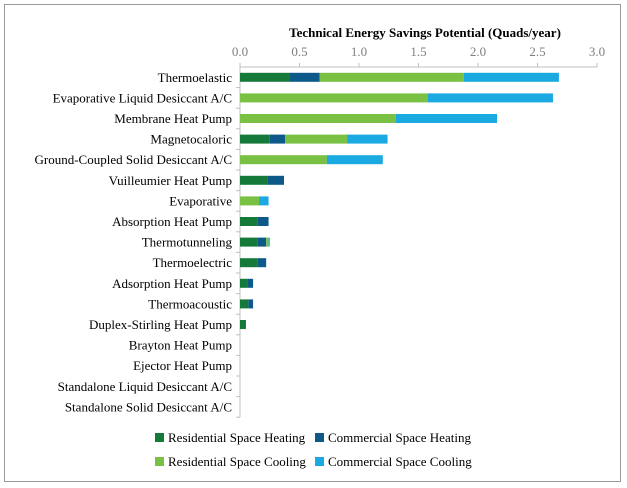 The image size is (627, 488). What do you see at coordinates (180, 345) in the screenshot?
I see `category-label: Brayton Heat Pump` at bounding box center [180, 345].